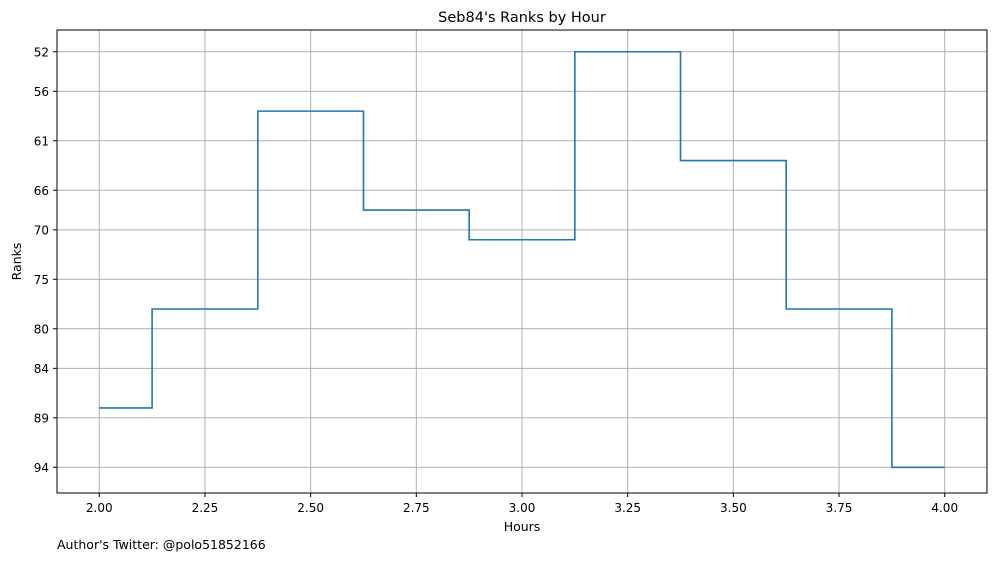 The height and width of the screenshot is (562, 997). I want to click on x-tick-label: 2.50, so click(310, 508).